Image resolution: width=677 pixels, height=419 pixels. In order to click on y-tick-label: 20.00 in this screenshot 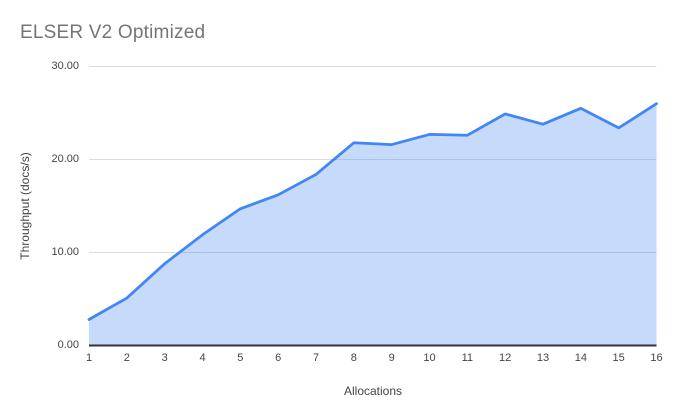, I will do `click(65, 159)`.